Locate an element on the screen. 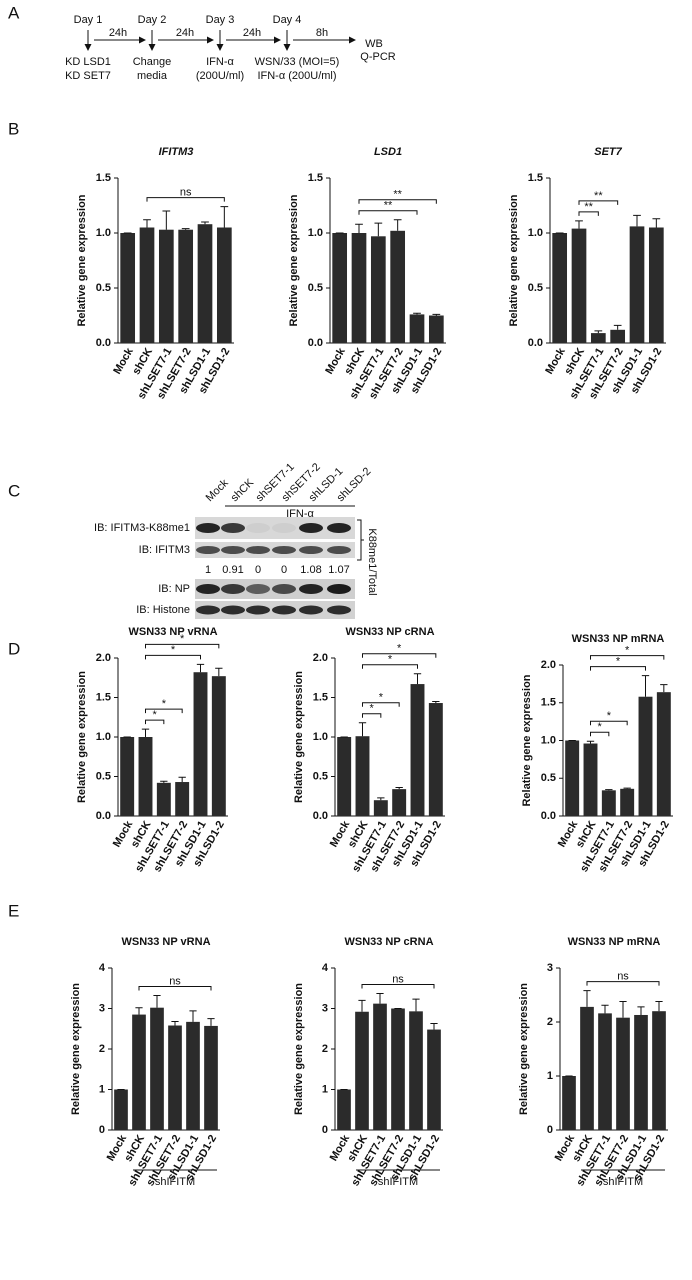  step-text: KD LSD1 is located at coordinates (88, 62).